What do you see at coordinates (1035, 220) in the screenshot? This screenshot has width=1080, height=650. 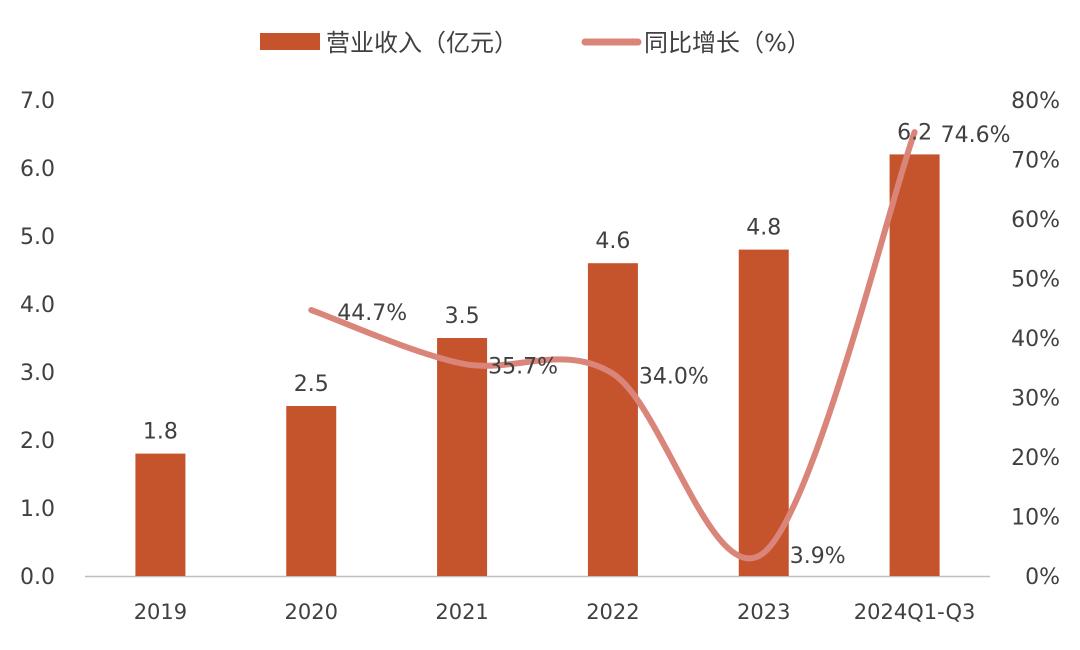 I see `right-tick-label: 60%` at bounding box center [1035, 220].